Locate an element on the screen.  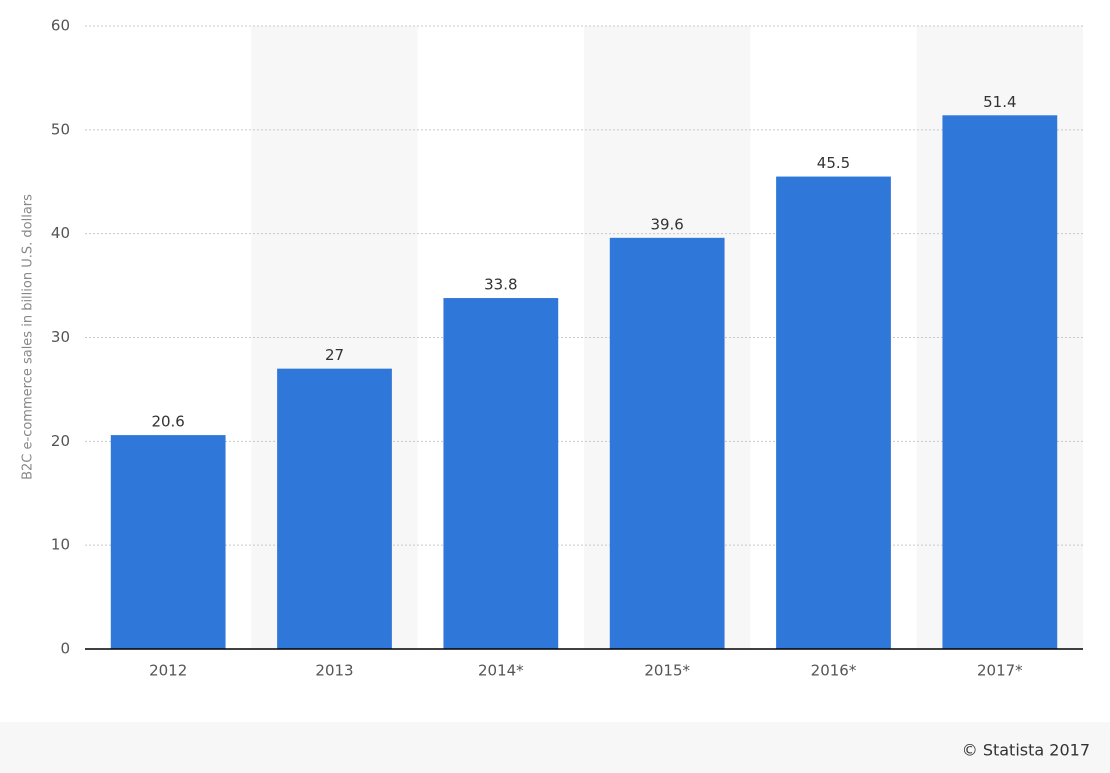
y-tick-label: 10 is located at coordinates (60, 545).